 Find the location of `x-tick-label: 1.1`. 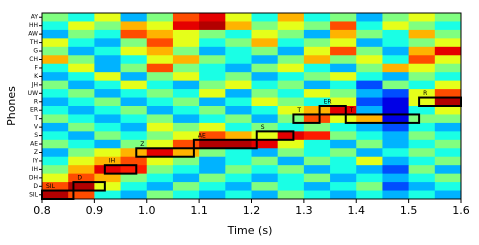

x-tick-label: 1.1 is located at coordinates (199, 210).